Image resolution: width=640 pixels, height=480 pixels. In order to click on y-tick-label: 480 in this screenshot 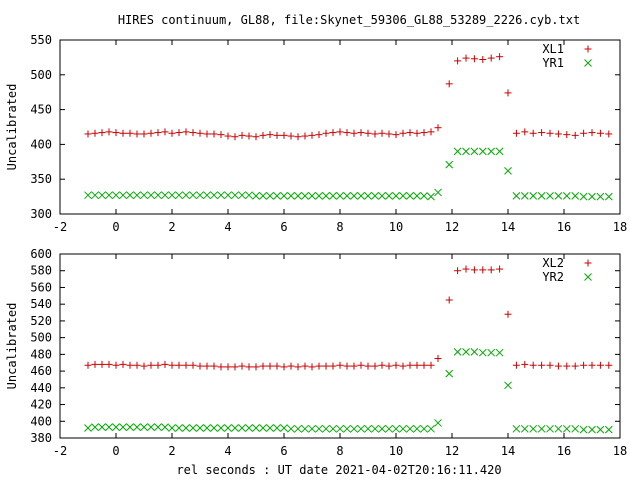, I will do `click(41, 354)`.